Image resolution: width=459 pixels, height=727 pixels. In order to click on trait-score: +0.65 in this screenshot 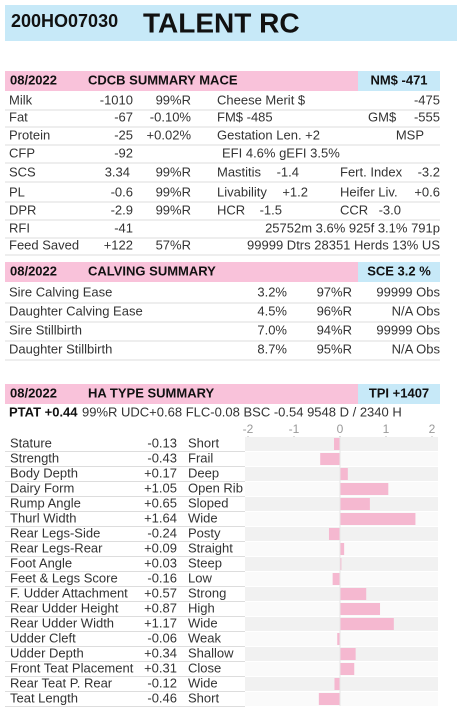, I will do `click(160, 502)`.